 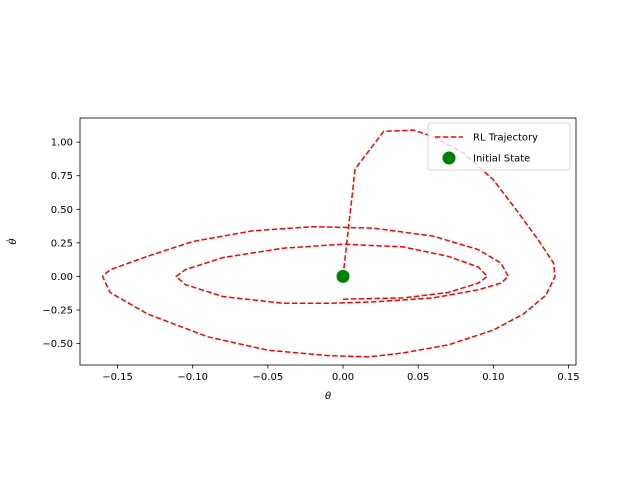 I want to click on y-tick-label: 0.75, so click(x=62, y=176).